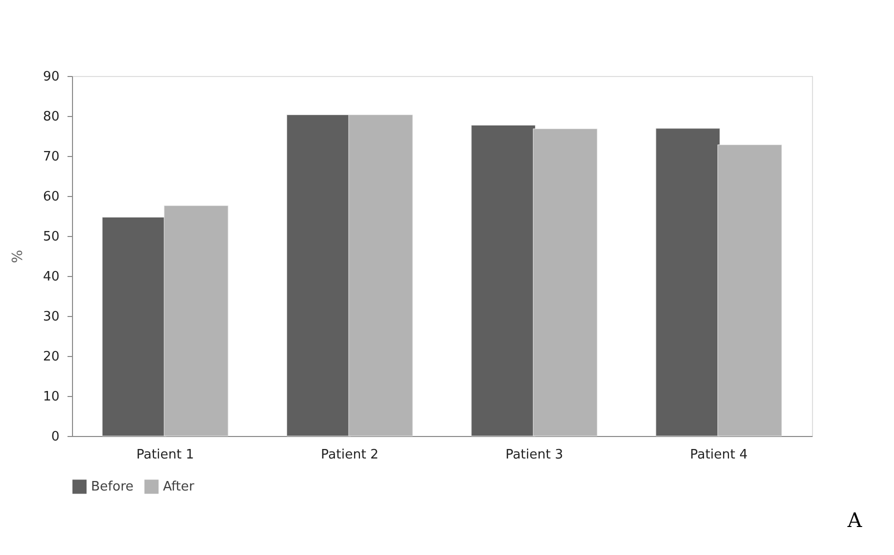  What do you see at coordinates (51, 317) in the screenshot?
I see `y-tick-label: 30` at bounding box center [51, 317].